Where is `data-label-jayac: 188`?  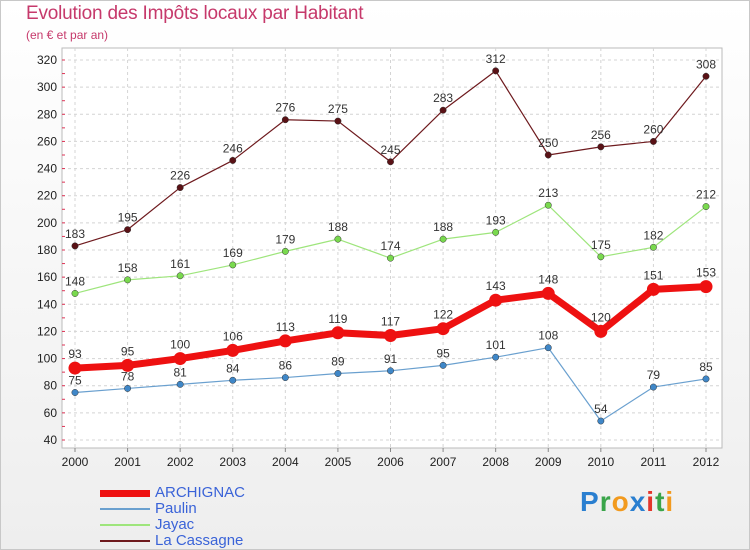 data-label-jayac: 188 is located at coordinates (443, 227).